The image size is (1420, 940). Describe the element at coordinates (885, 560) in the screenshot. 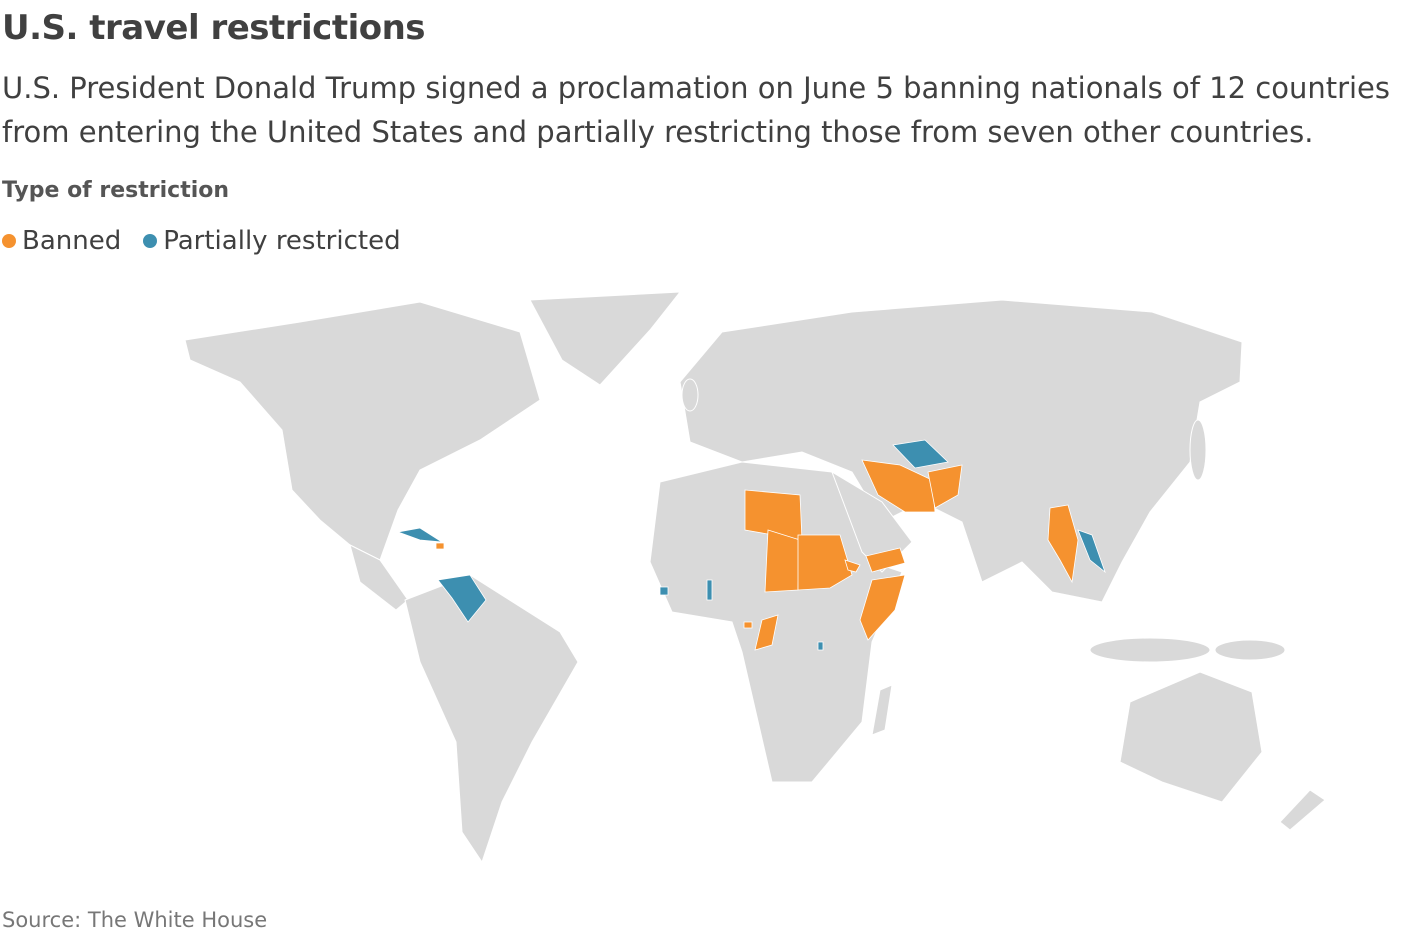

I see `yemen` at that location.